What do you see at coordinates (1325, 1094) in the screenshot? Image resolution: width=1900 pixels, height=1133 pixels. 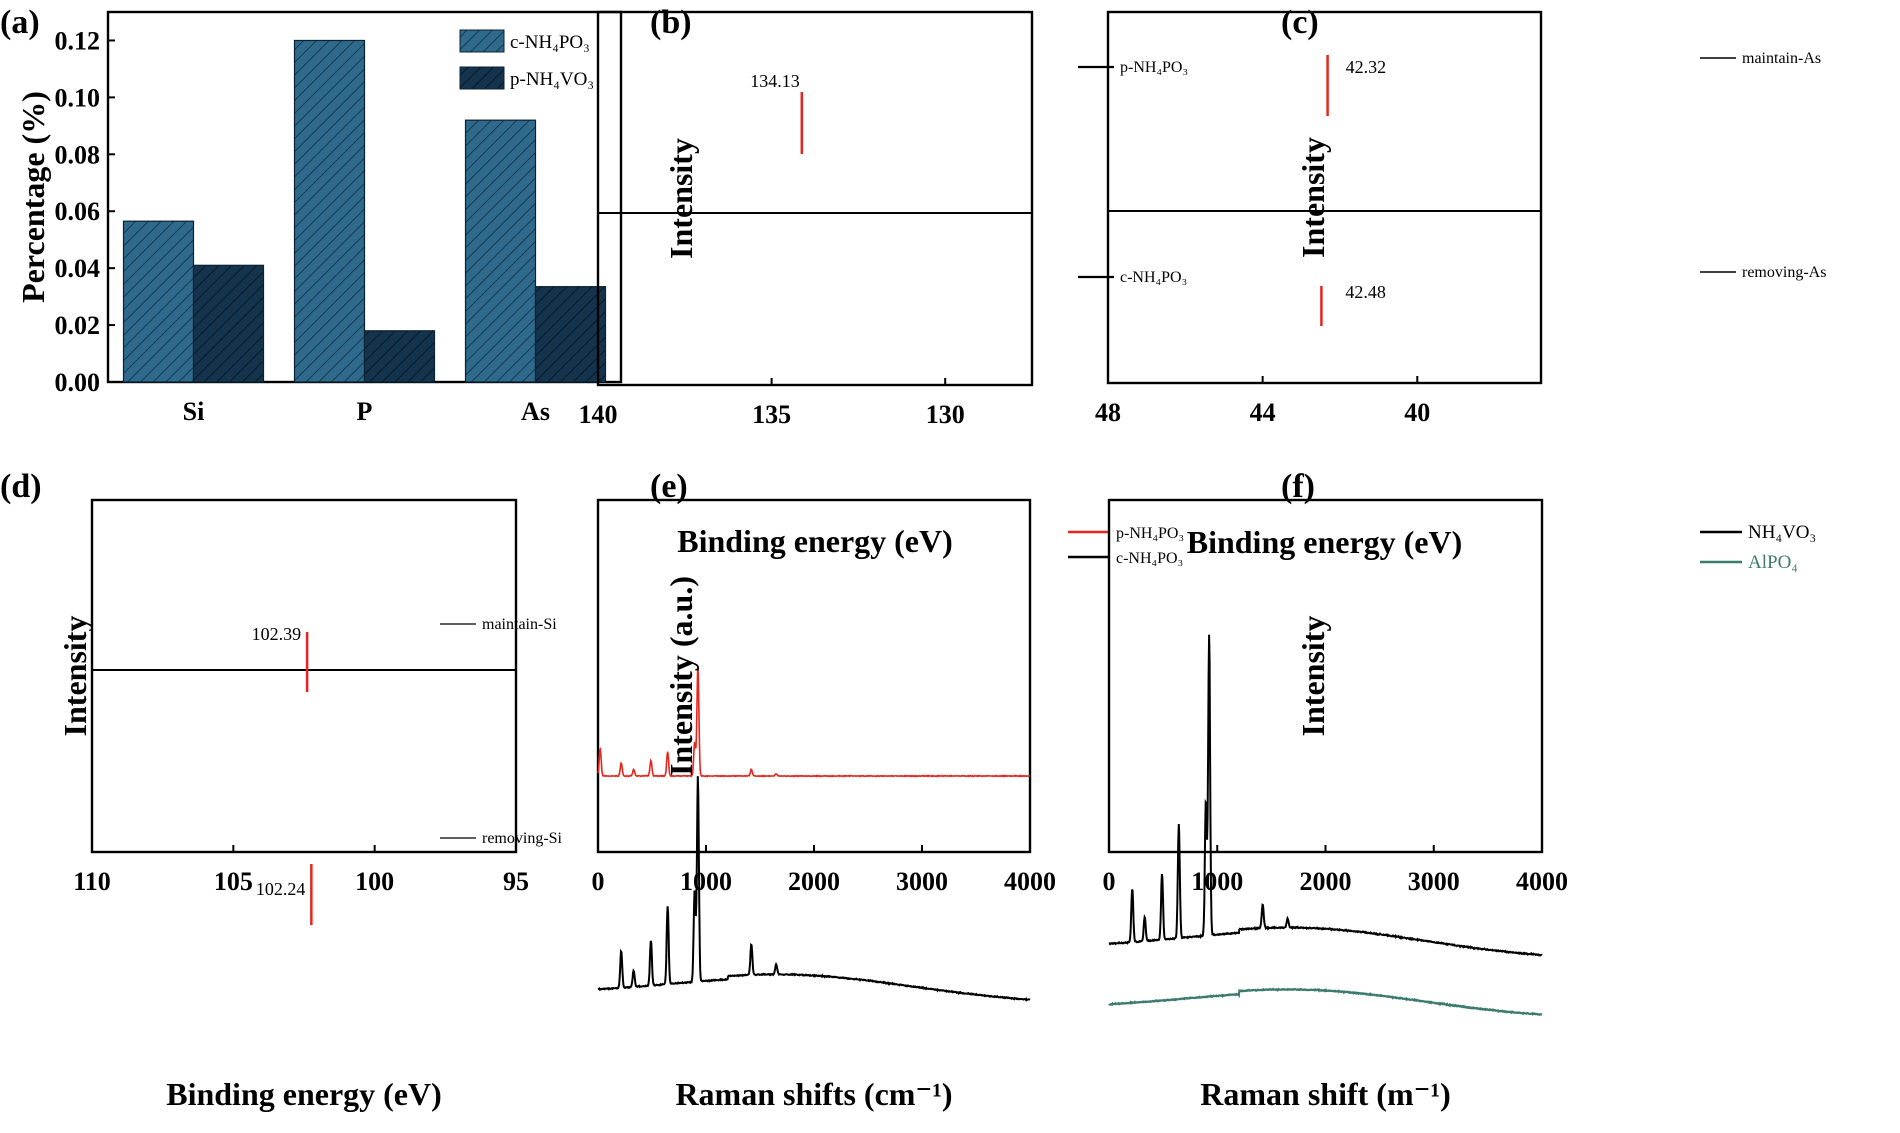 I see `x-axis-title: Raman shift (m⁻¹)` at bounding box center [1325, 1094].